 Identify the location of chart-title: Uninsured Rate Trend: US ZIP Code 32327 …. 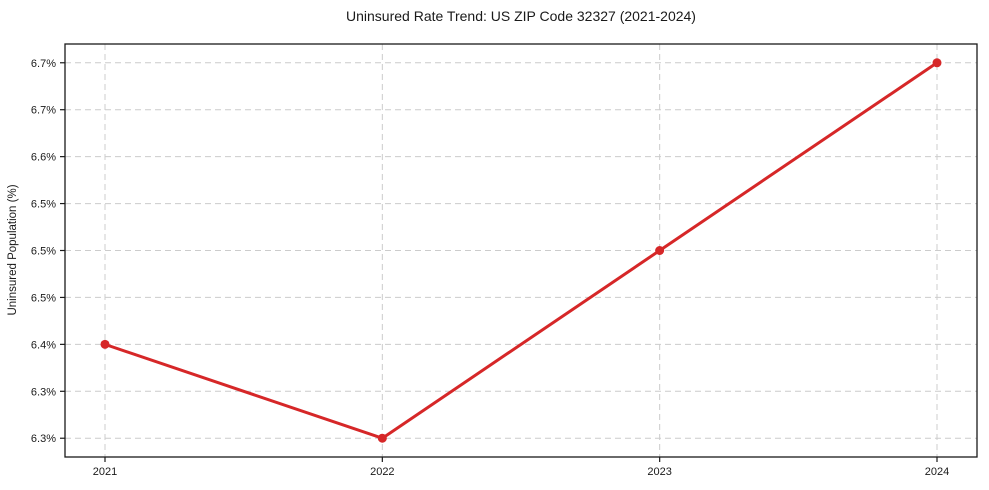
(521, 16).